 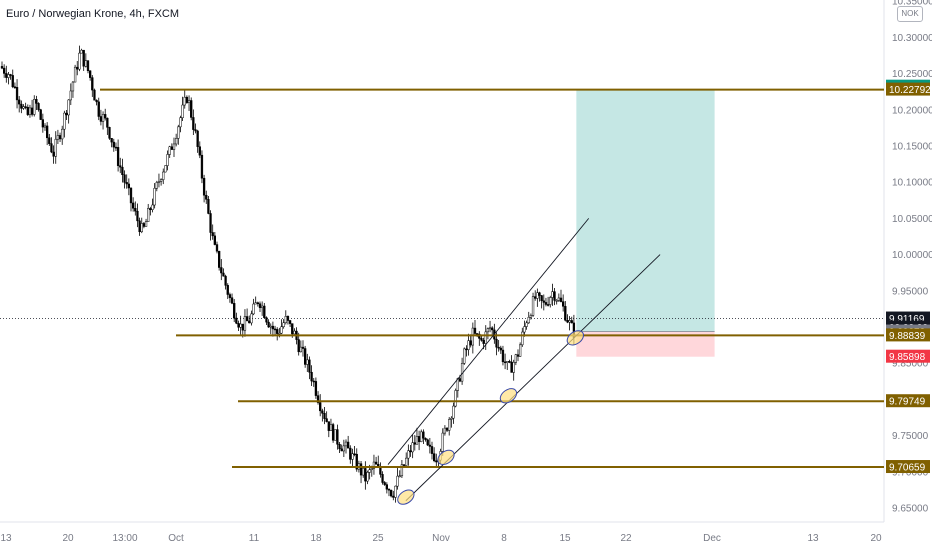 I want to click on touch-marker, so click(x=508, y=396).